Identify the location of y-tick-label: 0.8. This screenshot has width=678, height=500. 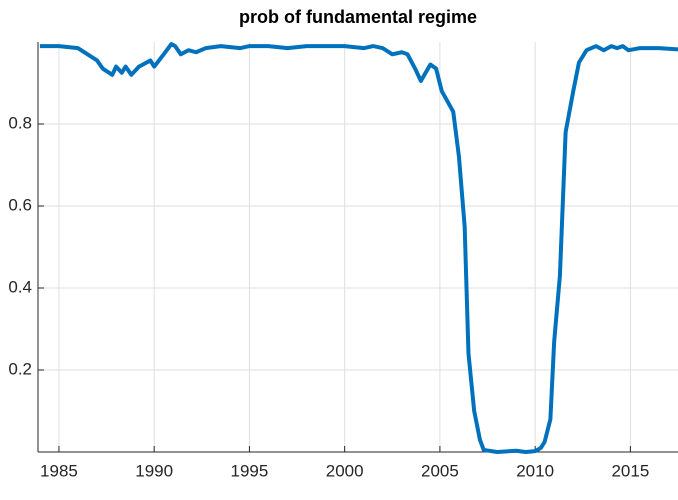
(20, 122).